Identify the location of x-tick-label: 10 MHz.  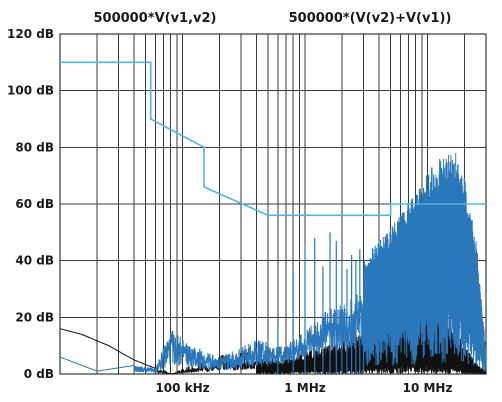
(428, 388).